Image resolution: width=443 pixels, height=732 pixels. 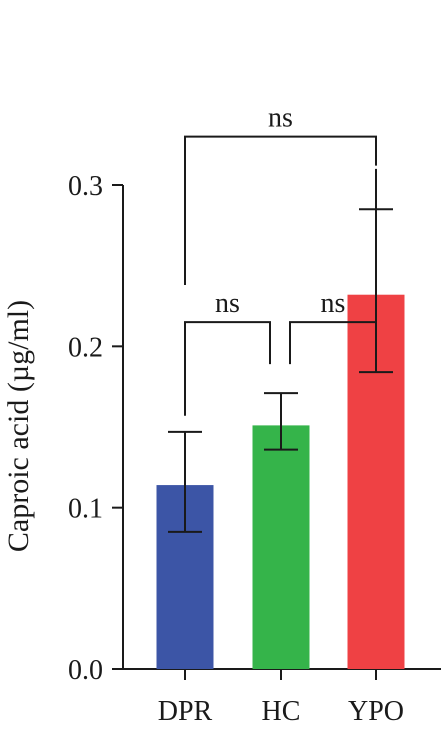 I want to click on x-tick-label: YPO, so click(x=376, y=711).